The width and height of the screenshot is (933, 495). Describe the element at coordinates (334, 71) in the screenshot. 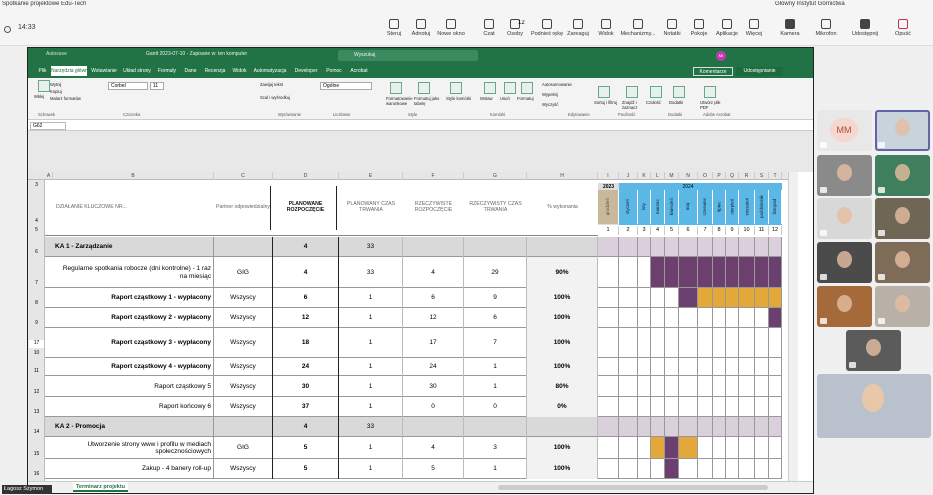

I see `ribbon-tab: Pomoc` at that location.